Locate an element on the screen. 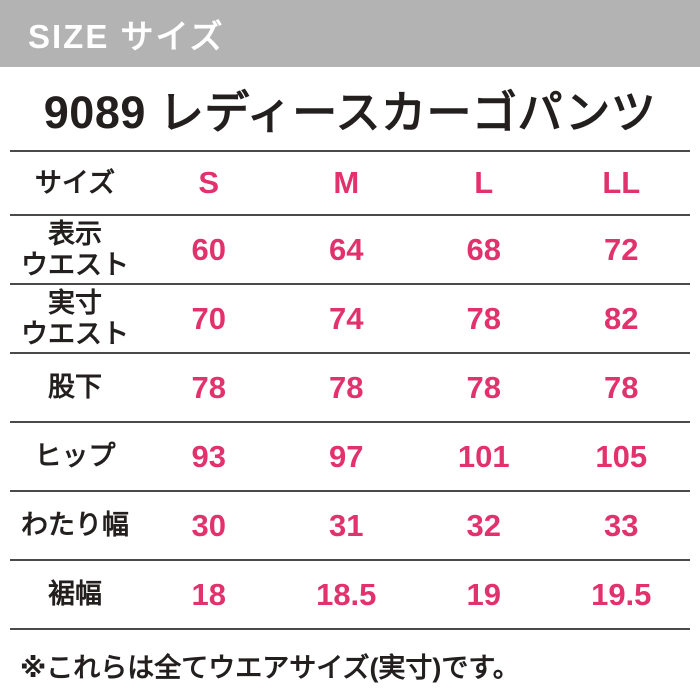 The height and width of the screenshot is (700, 700). cell-value-s: 30 is located at coordinates (208, 525).